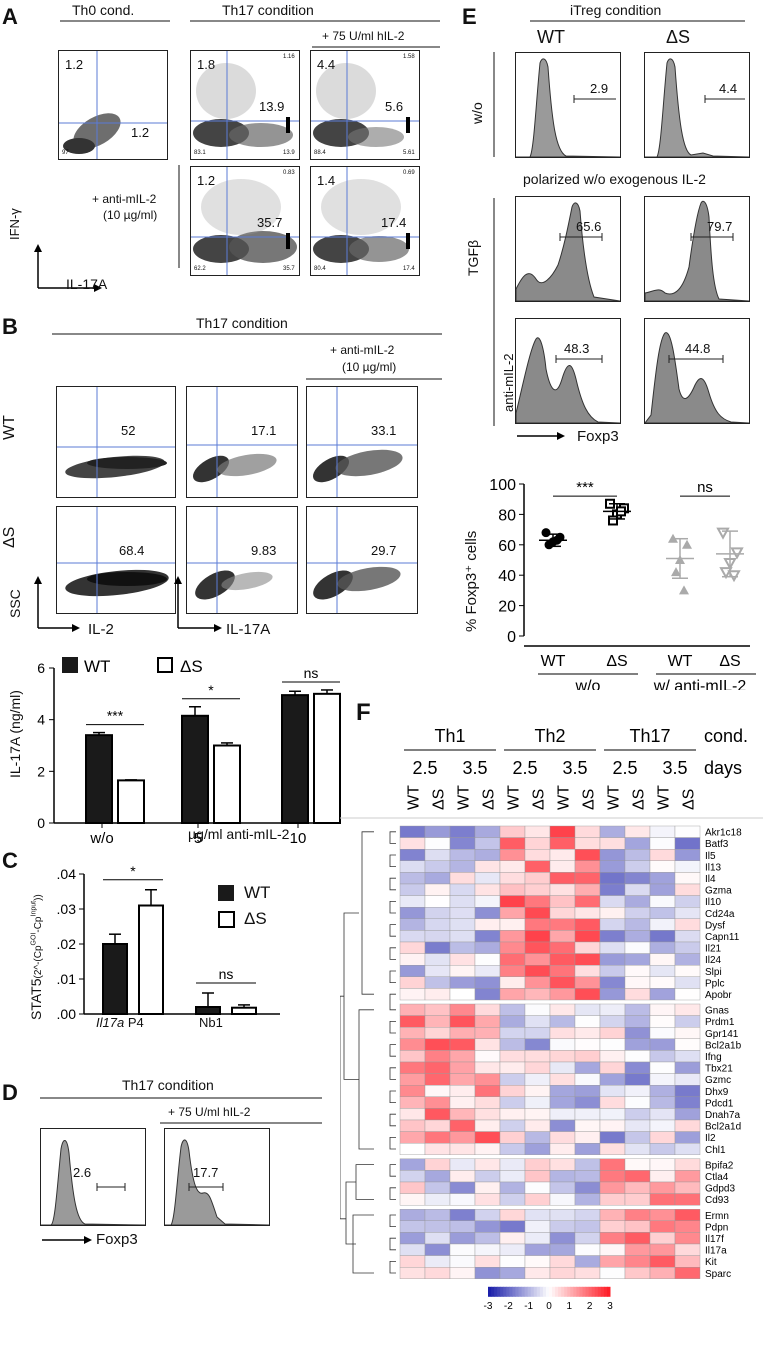  Describe the element at coordinates (9, 537) in the screenshot. I see `row-ds-b: ΔS` at that location.